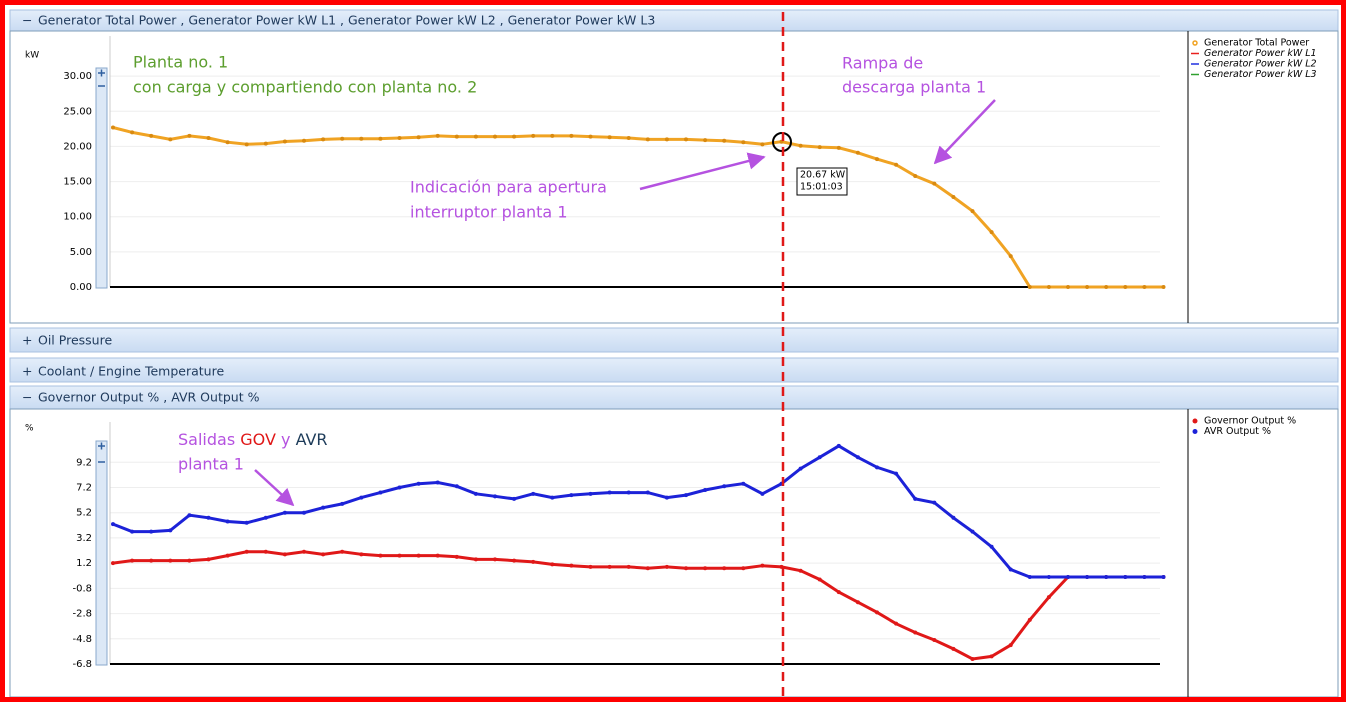 This screenshot has height=702, width=1346. I want to click on y-tick-label: 15.00, so click(77, 182).